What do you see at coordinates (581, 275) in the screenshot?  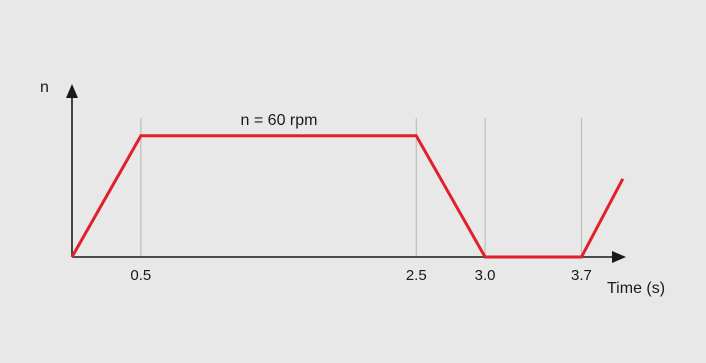 I see `x-tick-label-3: 3.7` at bounding box center [581, 275].